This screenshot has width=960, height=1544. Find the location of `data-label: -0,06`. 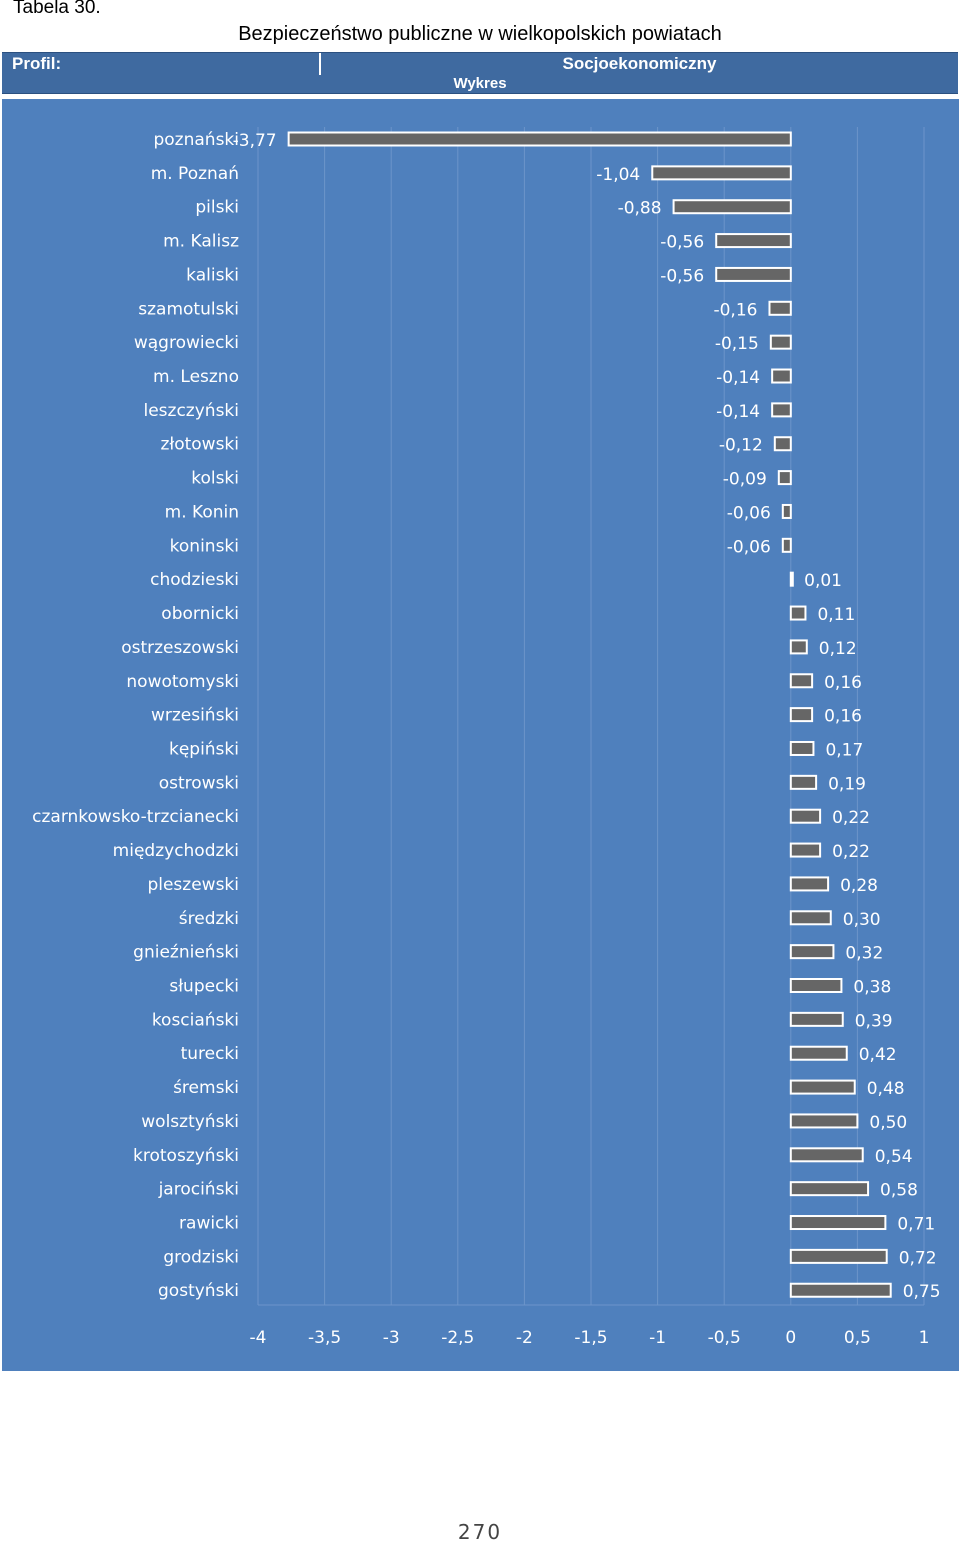

data-label: -0,06 is located at coordinates (749, 513).